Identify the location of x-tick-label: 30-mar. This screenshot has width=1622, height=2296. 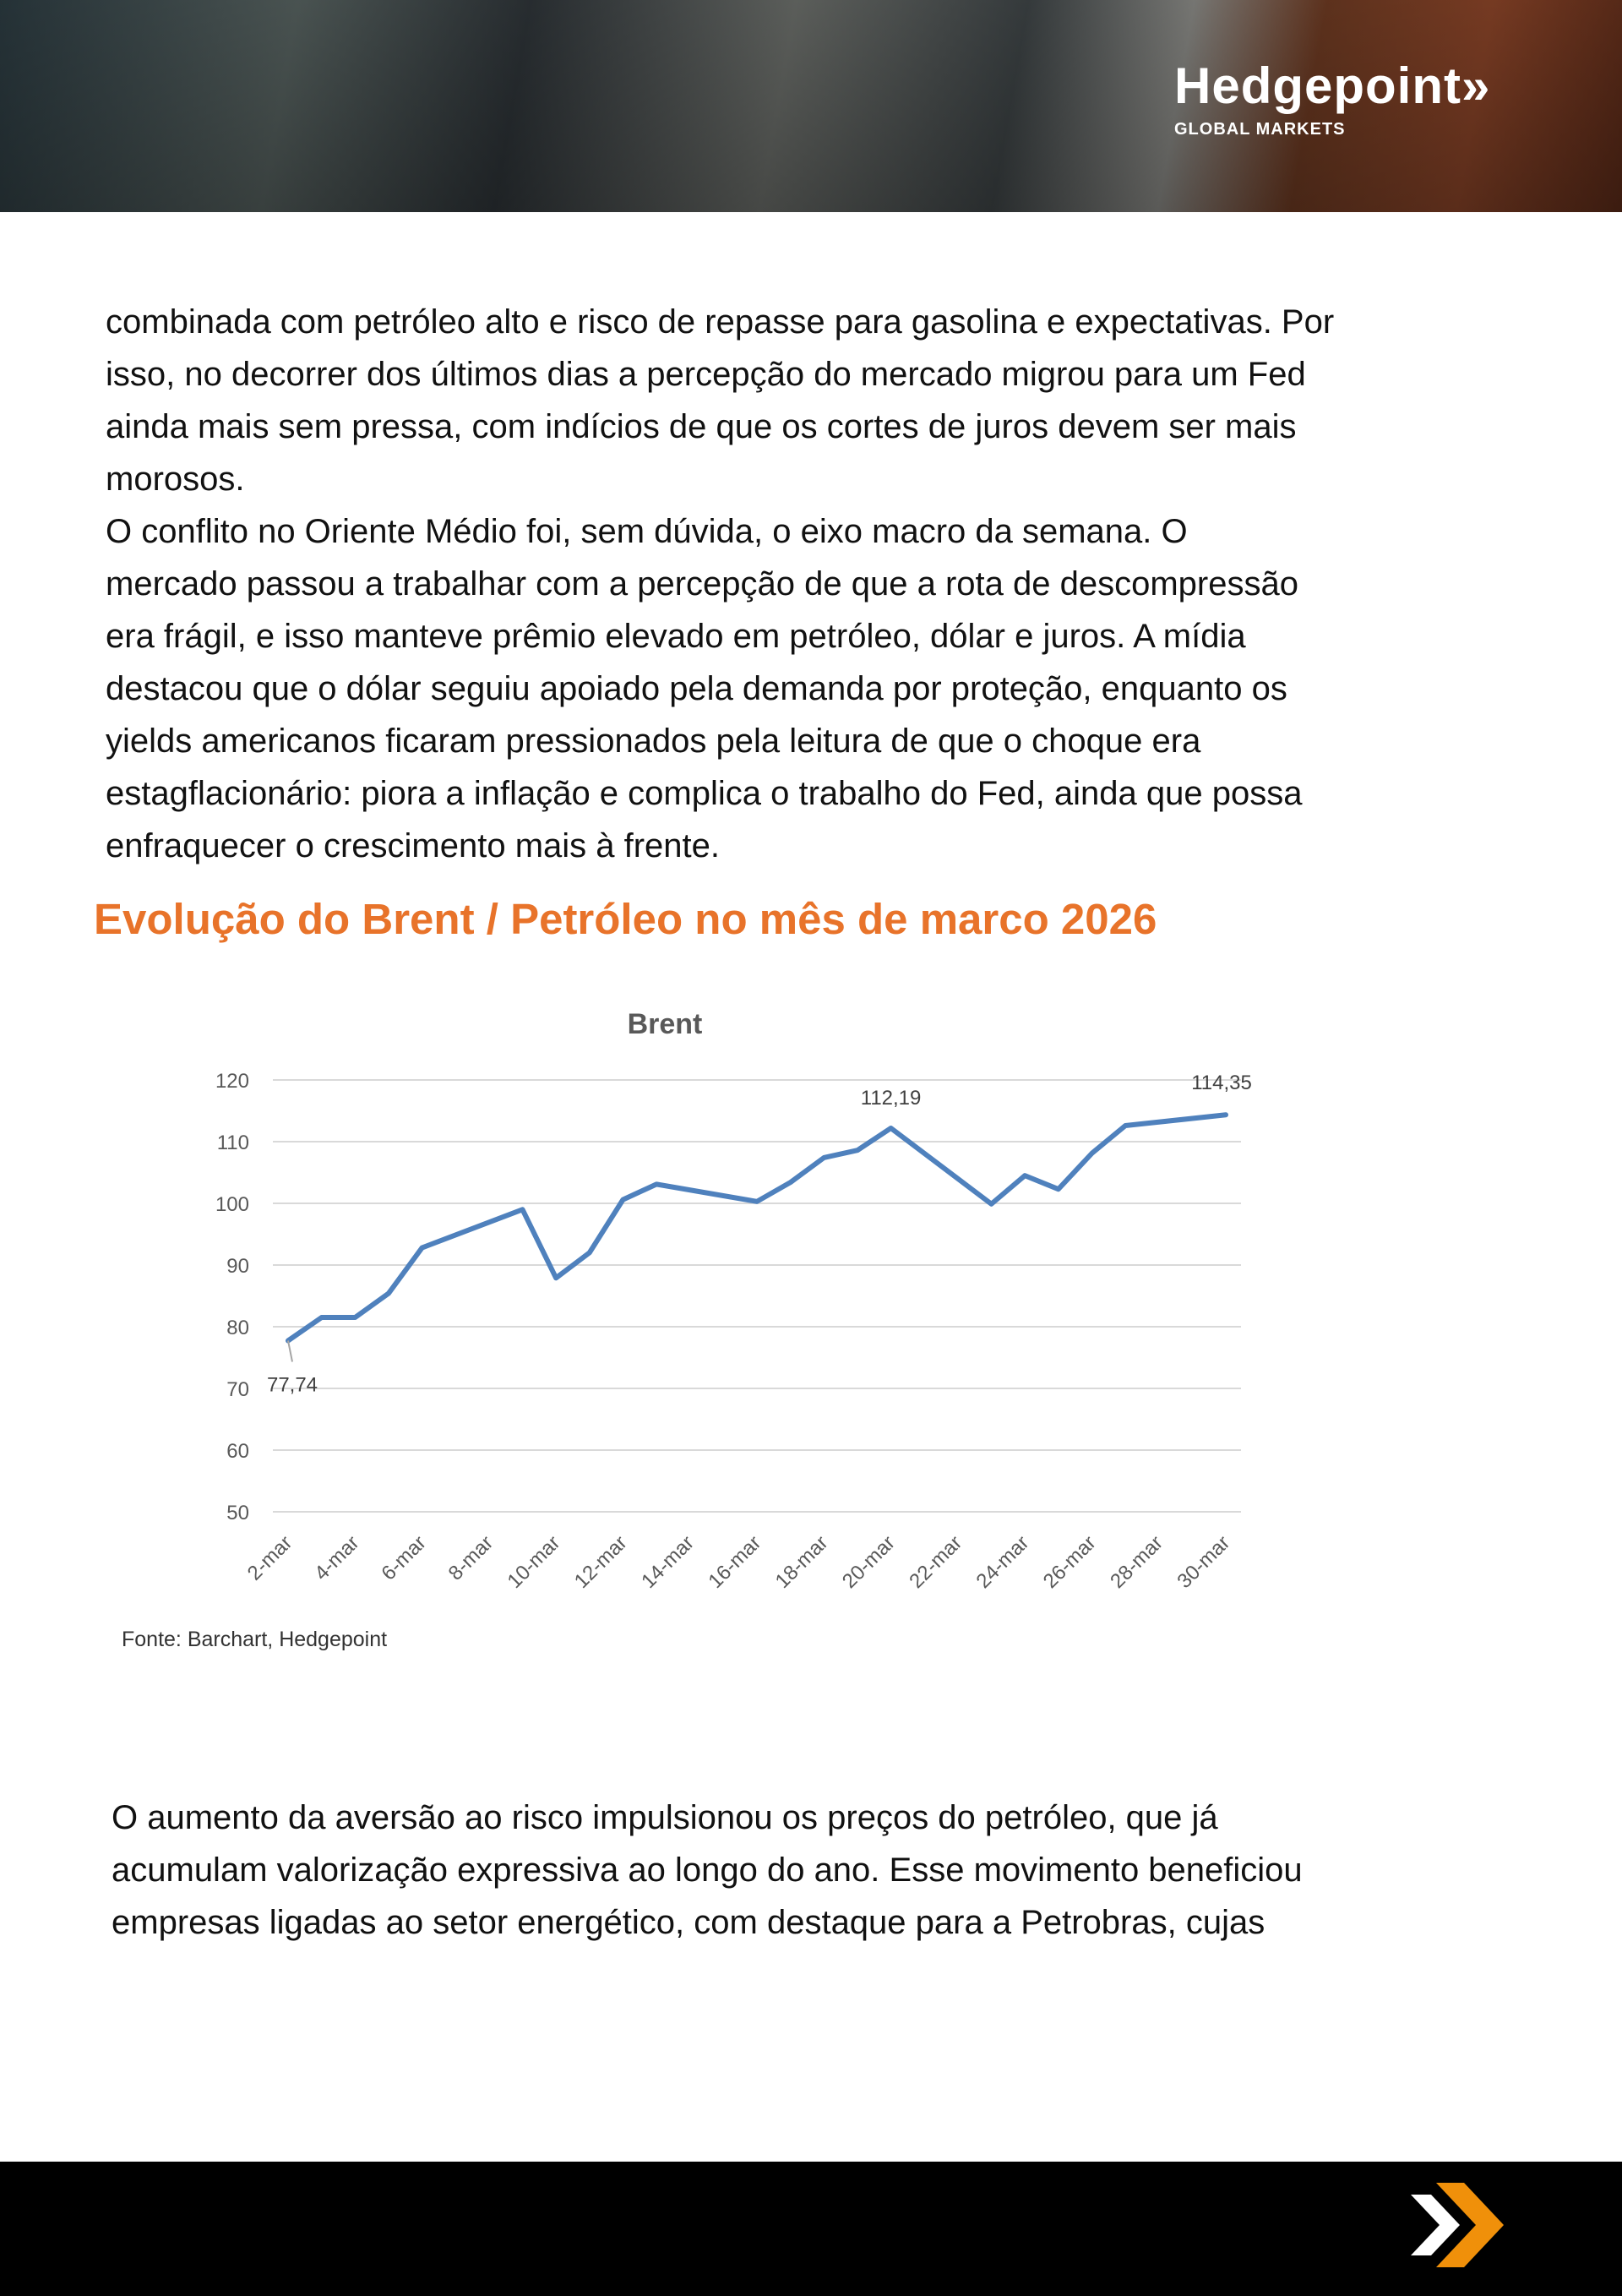
(1203, 1562).